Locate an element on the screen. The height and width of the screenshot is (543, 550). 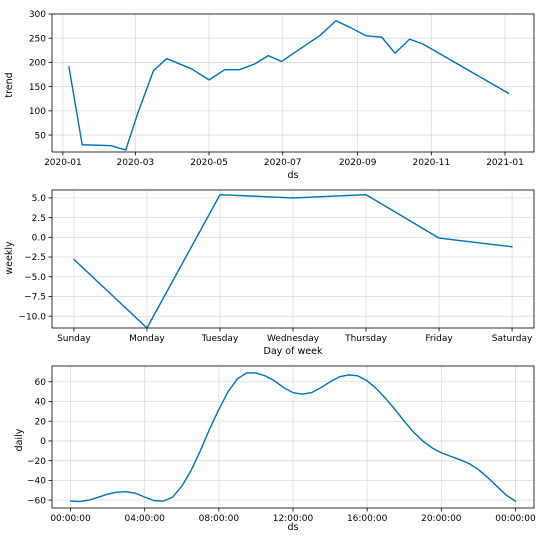
trend-y-tick-label: 200 is located at coordinates (37, 64).